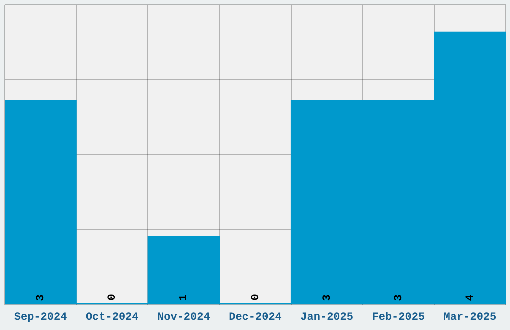  I want to click on x-tick-label: Nov-2024, so click(184, 318).